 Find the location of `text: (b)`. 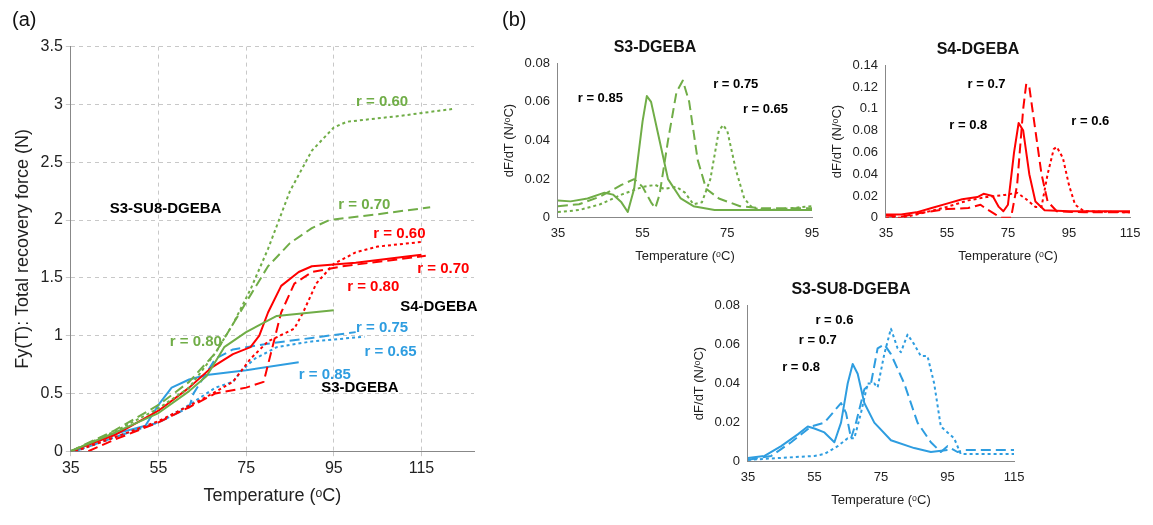

text: (b) is located at coordinates (514, 19).